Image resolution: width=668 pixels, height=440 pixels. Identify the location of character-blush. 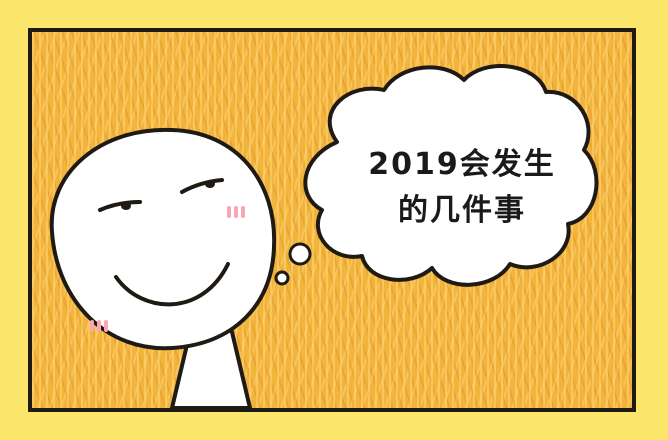
(167, 269).